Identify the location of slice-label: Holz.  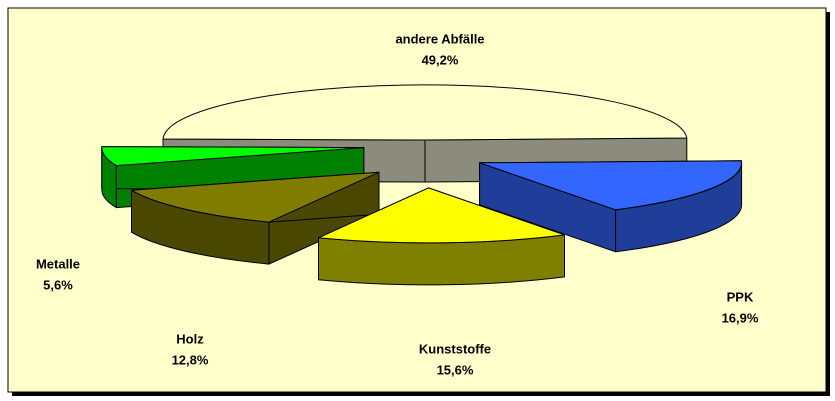
(190, 338).